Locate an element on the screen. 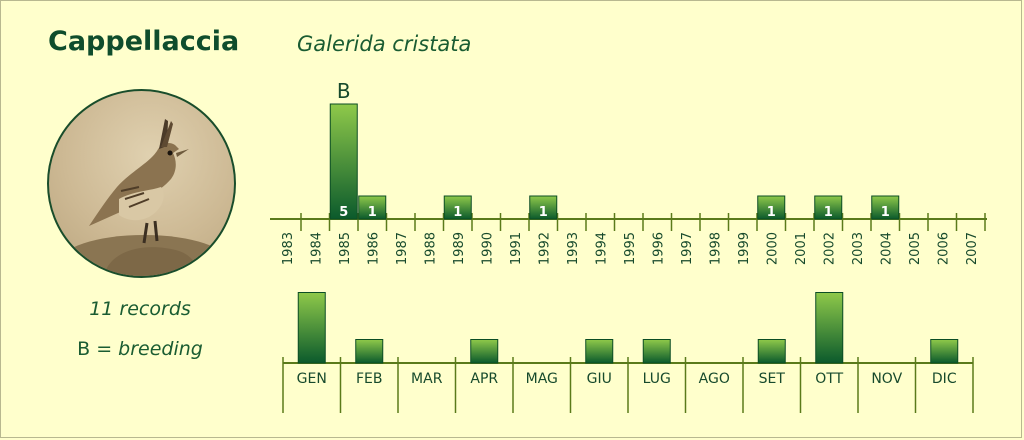 The height and width of the screenshot is (440, 1024). year-tick-label: 1984 is located at coordinates (316, 248).